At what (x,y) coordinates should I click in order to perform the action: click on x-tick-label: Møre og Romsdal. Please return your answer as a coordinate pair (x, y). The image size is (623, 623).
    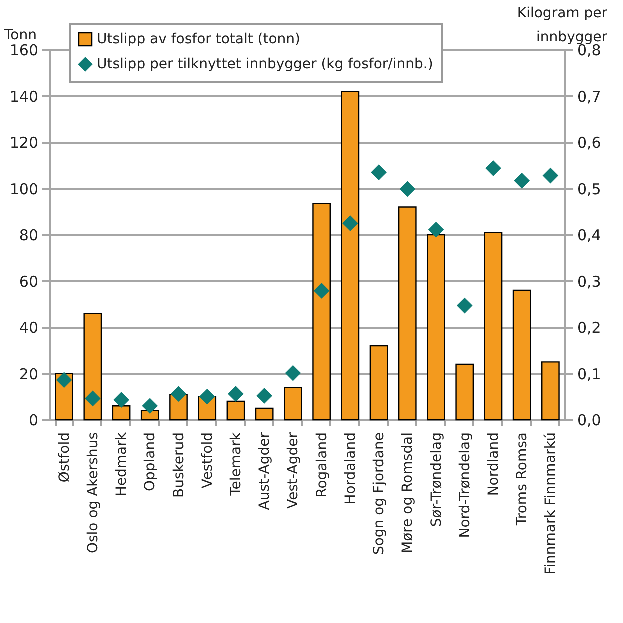
    Looking at the image, I should click on (408, 493).